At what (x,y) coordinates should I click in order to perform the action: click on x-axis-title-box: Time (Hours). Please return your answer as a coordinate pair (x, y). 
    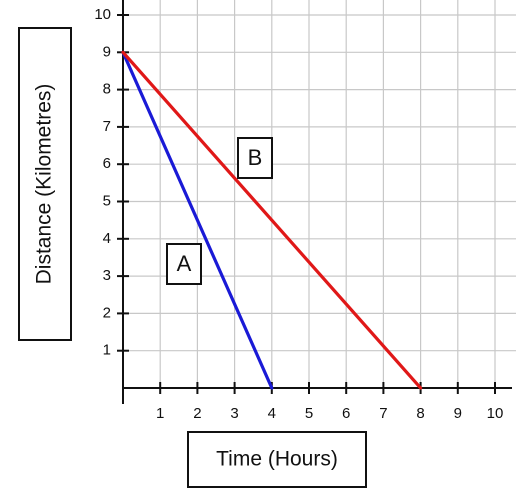
    Looking at the image, I should click on (277, 459).